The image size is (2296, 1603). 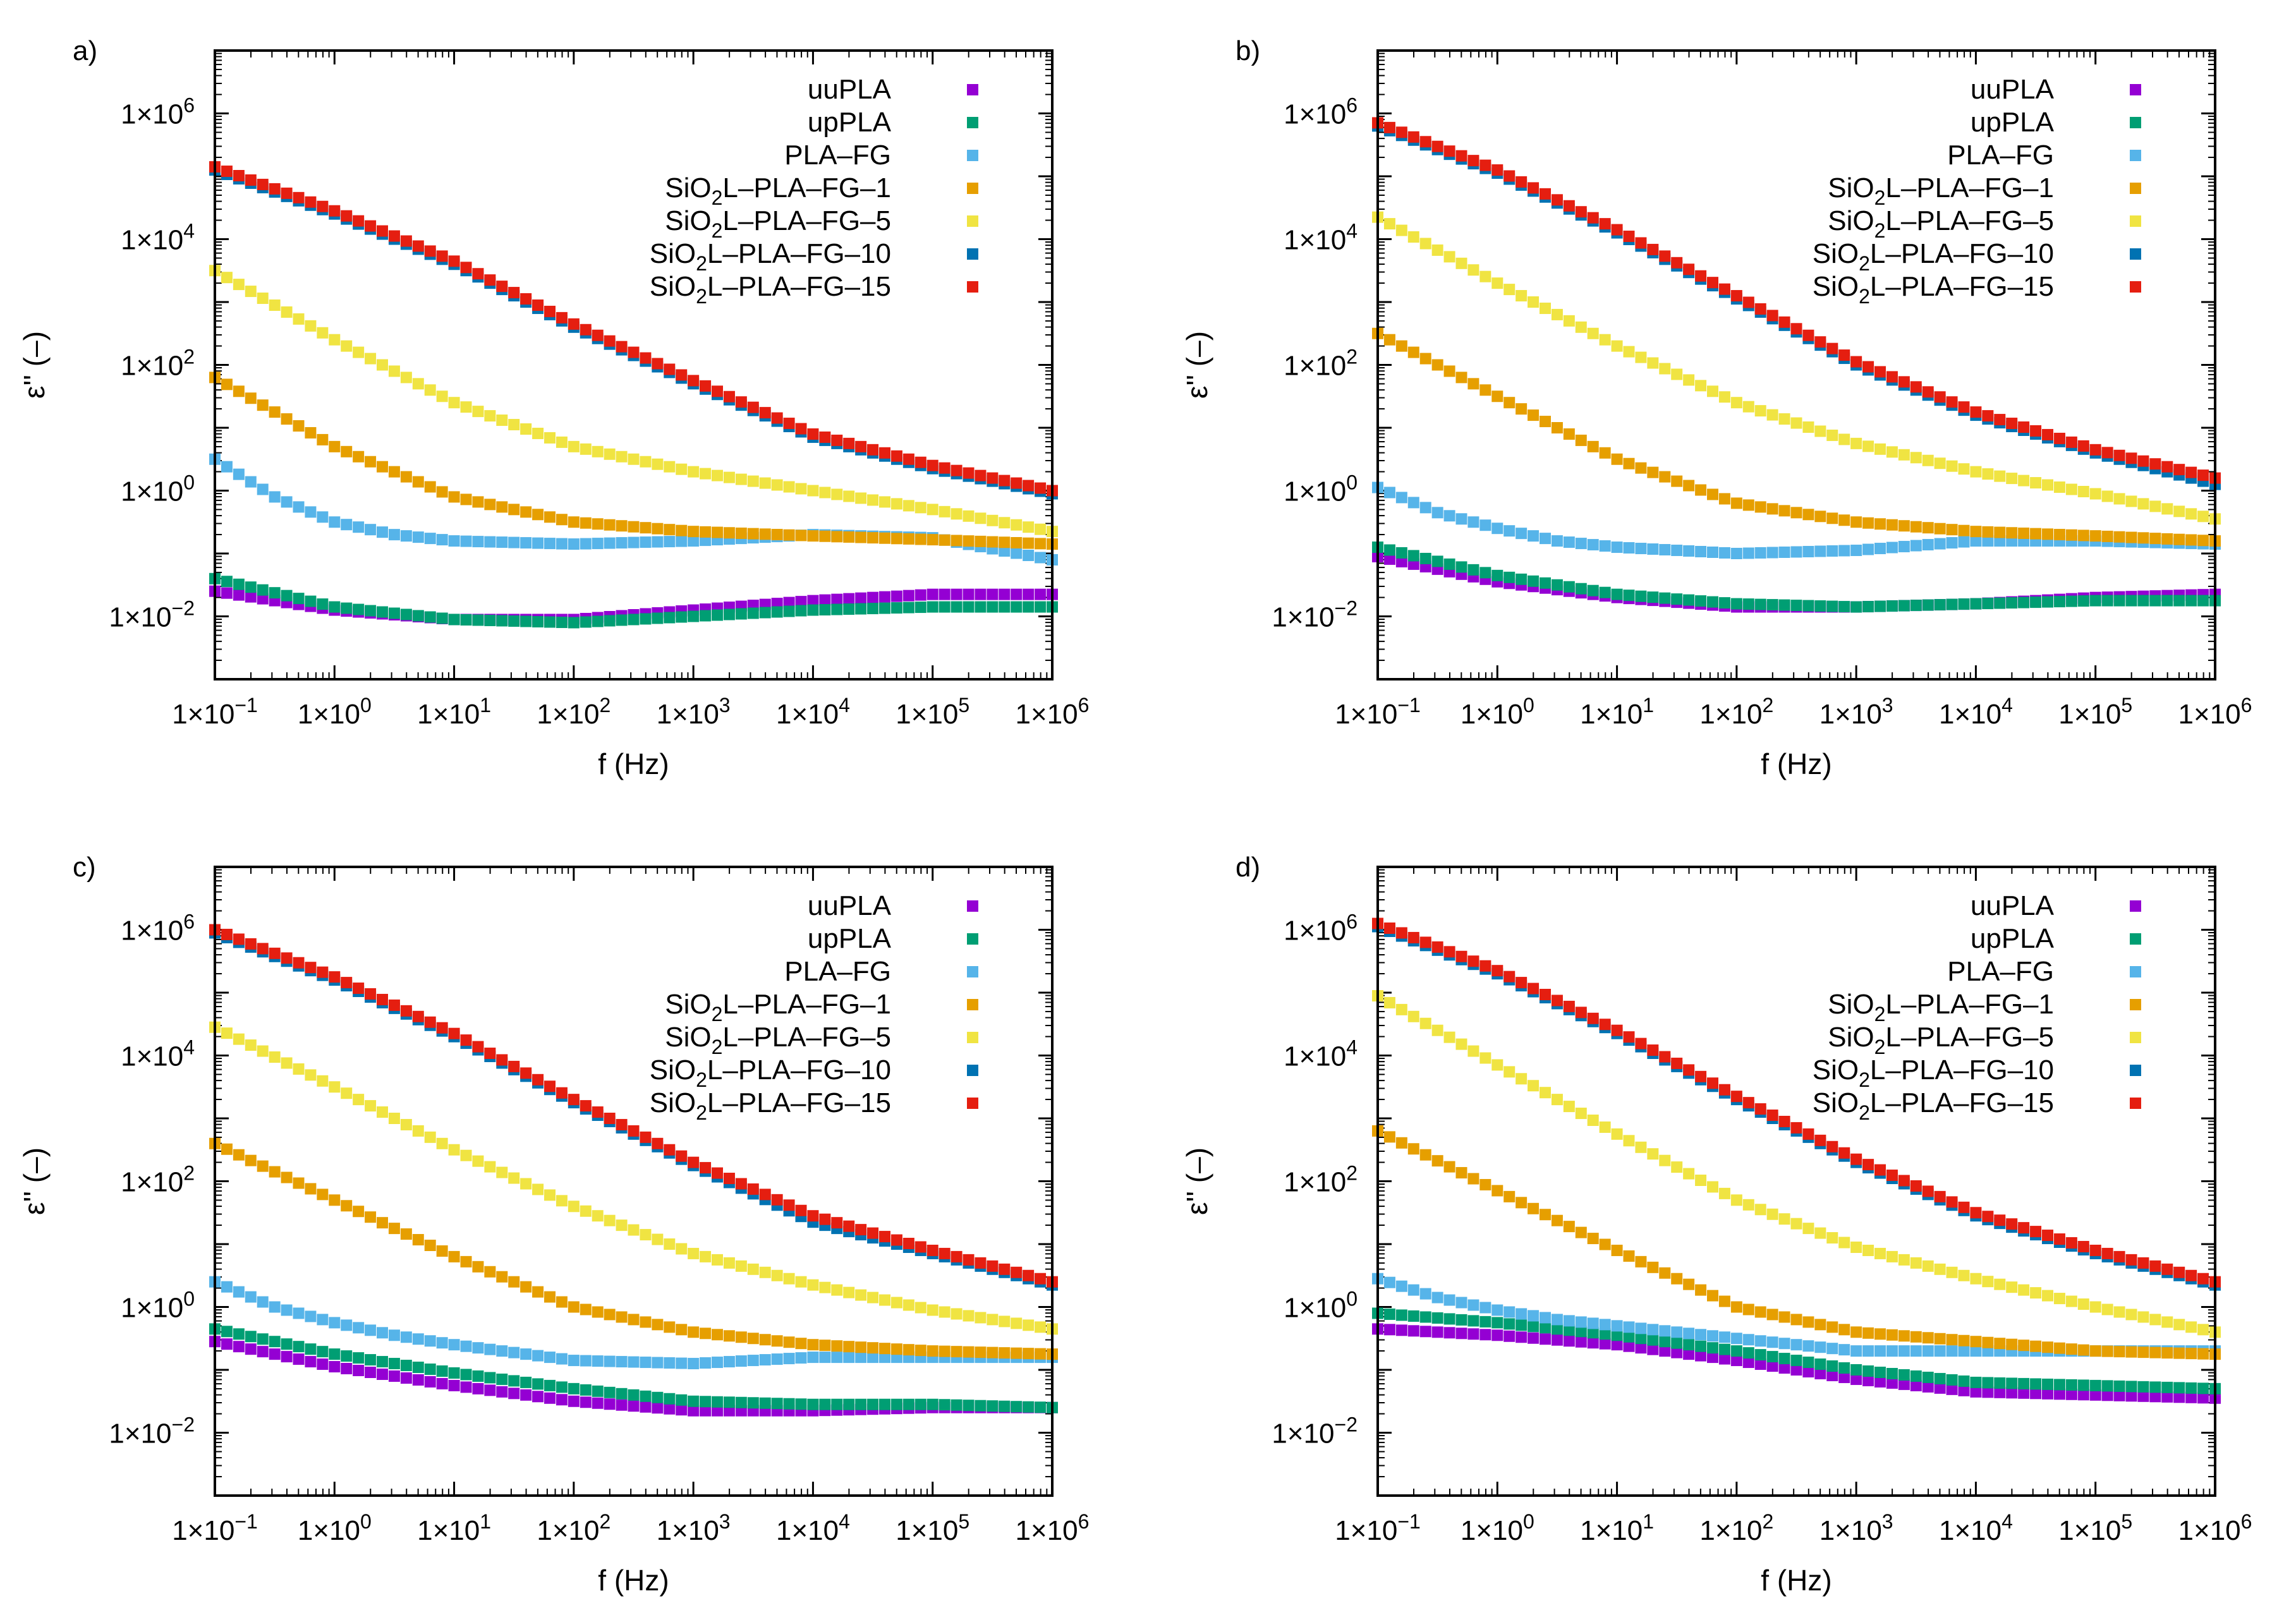 What do you see at coordinates (932, 1528) in the screenshot?
I see `x-tick-label: 1×10⁵` at bounding box center [932, 1528].